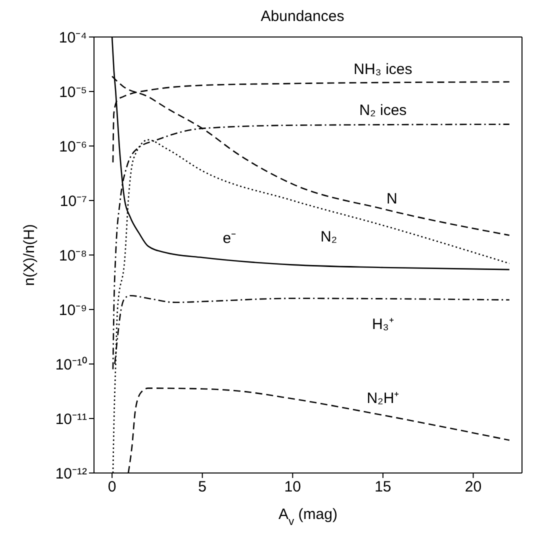 Image resolution: width=535 pixels, height=538 pixels. What do you see at coordinates (303, 17) in the screenshot?
I see `chart-title: Abundances` at bounding box center [303, 17].